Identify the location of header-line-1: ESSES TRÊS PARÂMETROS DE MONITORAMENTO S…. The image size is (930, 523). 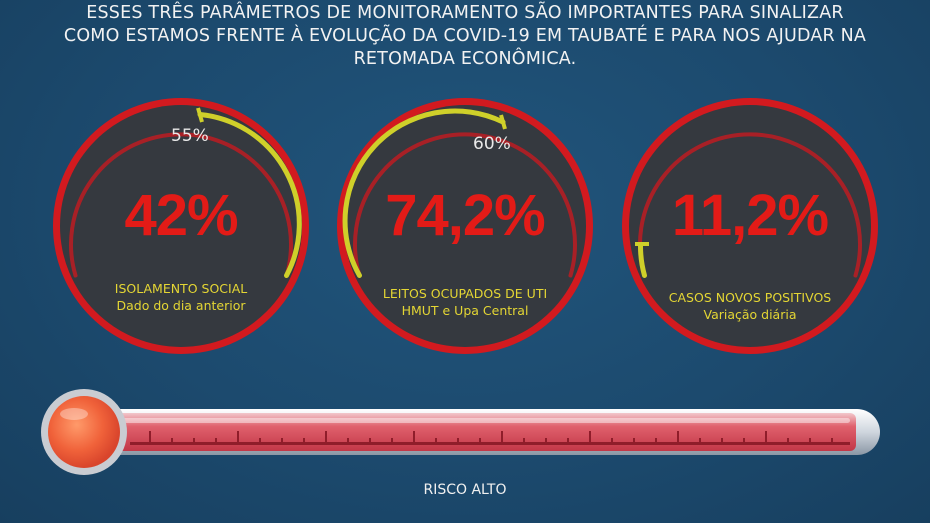
(465, 13).